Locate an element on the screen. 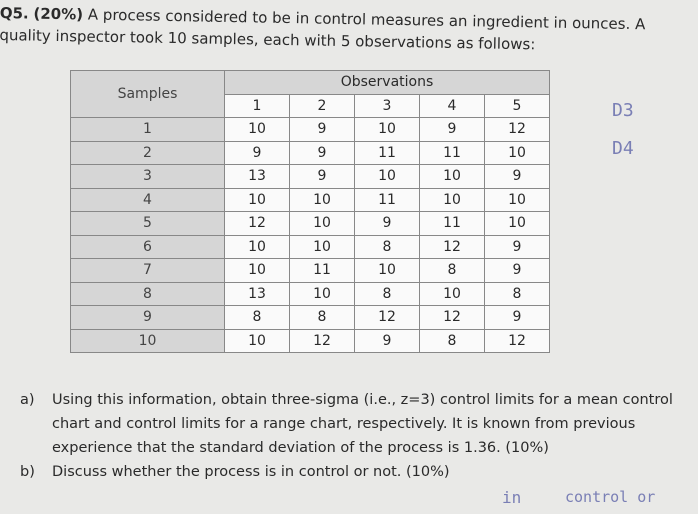 The width and height of the screenshot is (698, 514). header-row: Samples Observations is located at coordinates (310, 94).